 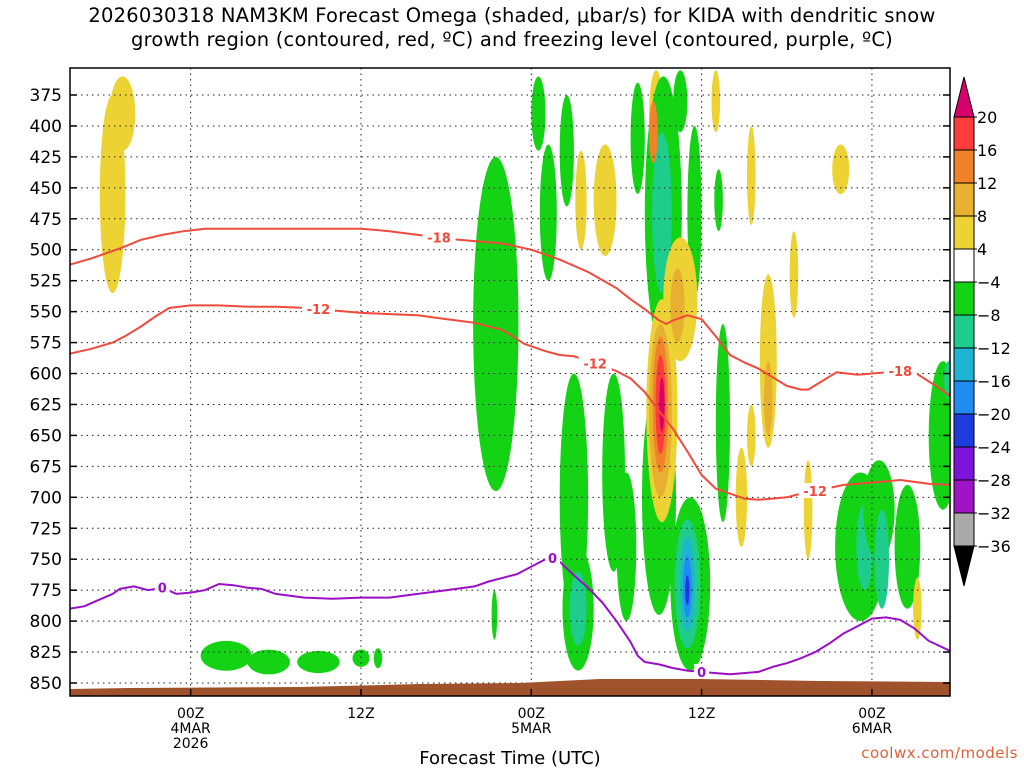 I want to click on colorbar-label-1: 16, so click(x=987, y=150).